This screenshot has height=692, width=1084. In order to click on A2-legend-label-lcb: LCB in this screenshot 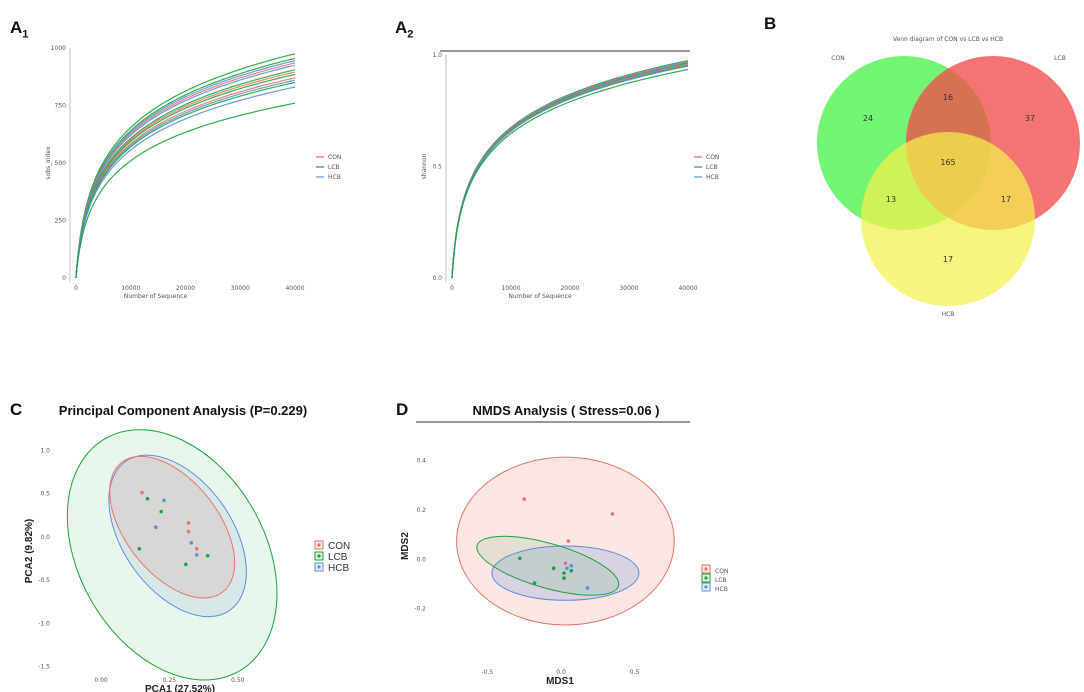, I will do `click(712, 167)`.